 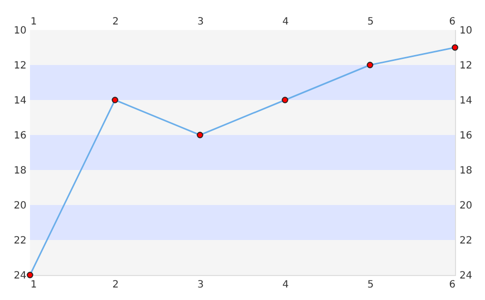 I want to click on x2-tick-label: 1, so click(x=33, y=22).